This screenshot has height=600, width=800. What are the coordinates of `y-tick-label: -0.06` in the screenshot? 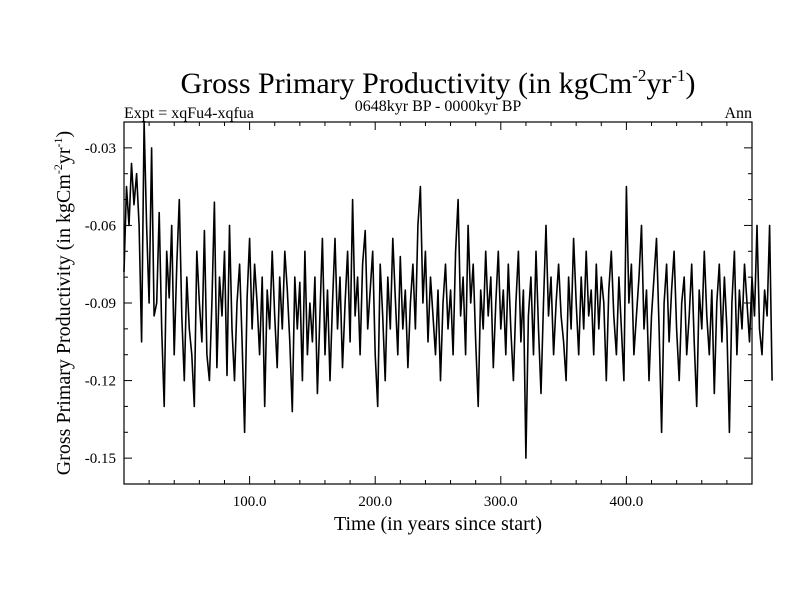 It's located at (101, 226).